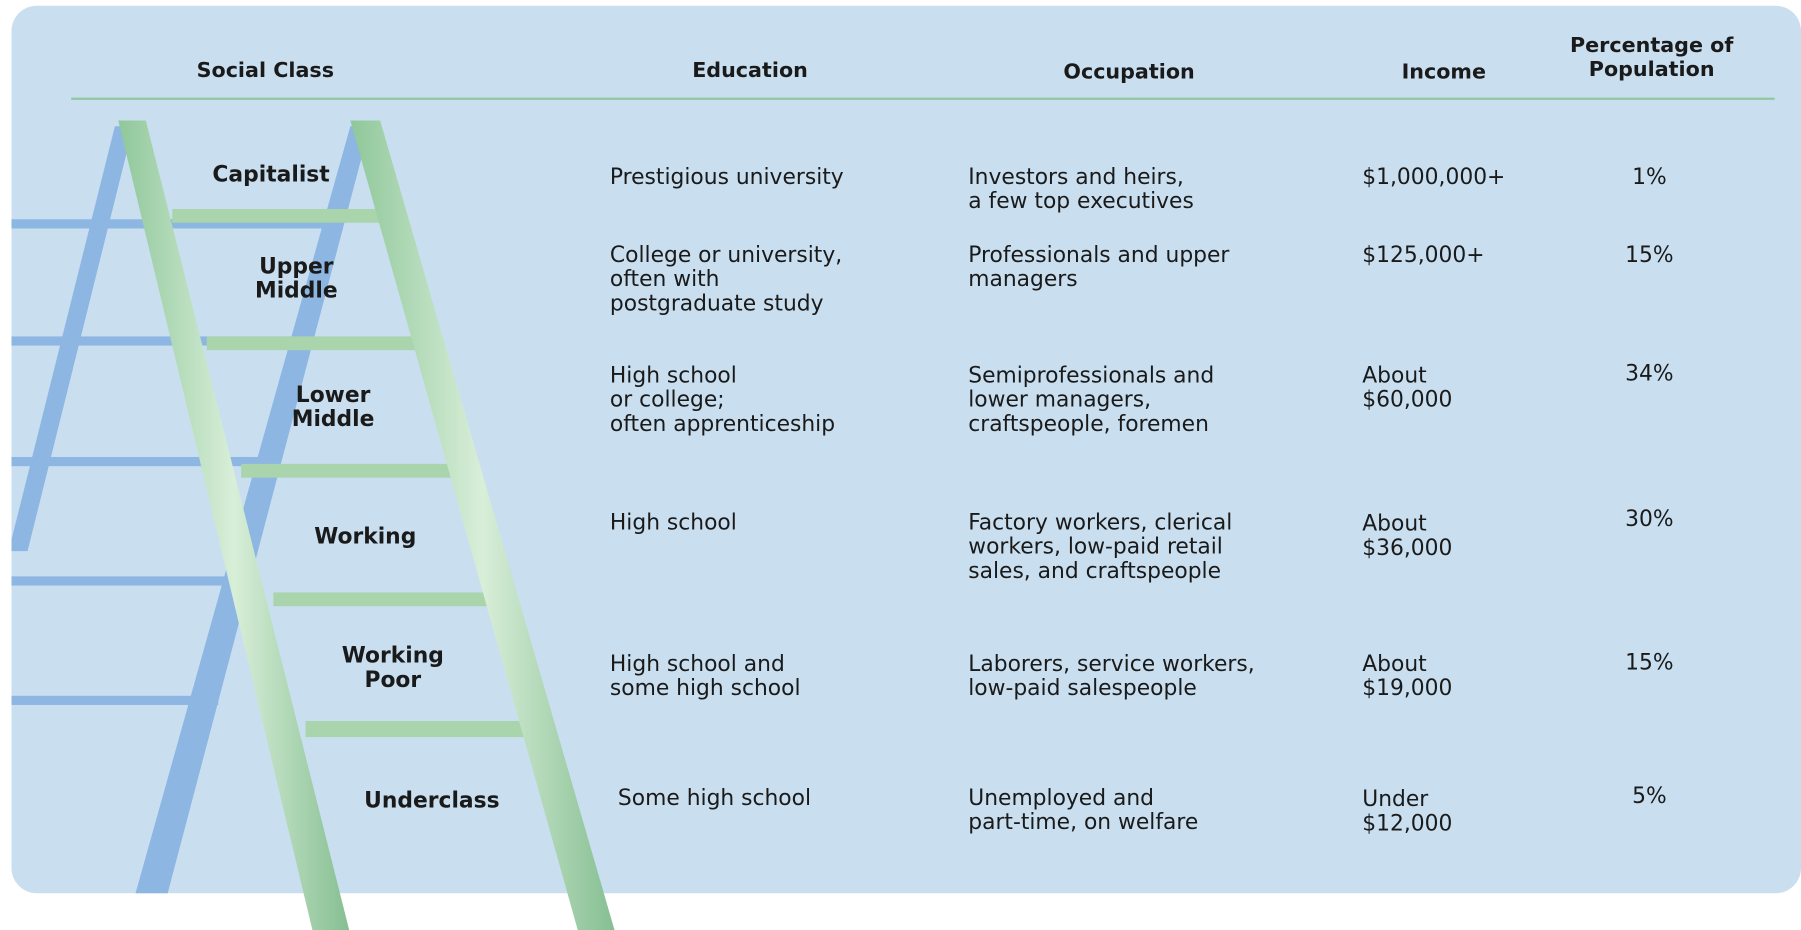 Image resolution: width=1801 pixels, height=930 pixels. I want to click on percentage: 30%, so click(1649, 519).